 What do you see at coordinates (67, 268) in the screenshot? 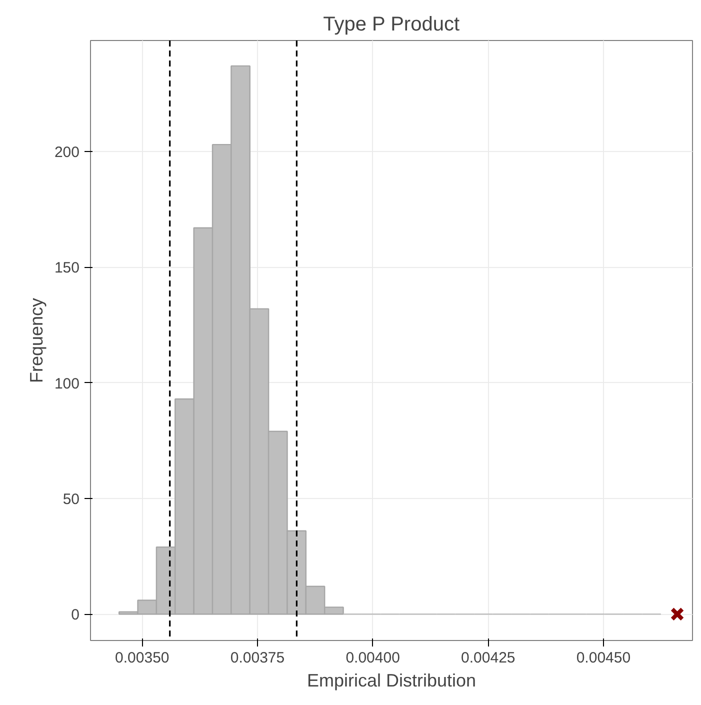
I see `y-tick-label: 150` at bounding box center [67, 268].